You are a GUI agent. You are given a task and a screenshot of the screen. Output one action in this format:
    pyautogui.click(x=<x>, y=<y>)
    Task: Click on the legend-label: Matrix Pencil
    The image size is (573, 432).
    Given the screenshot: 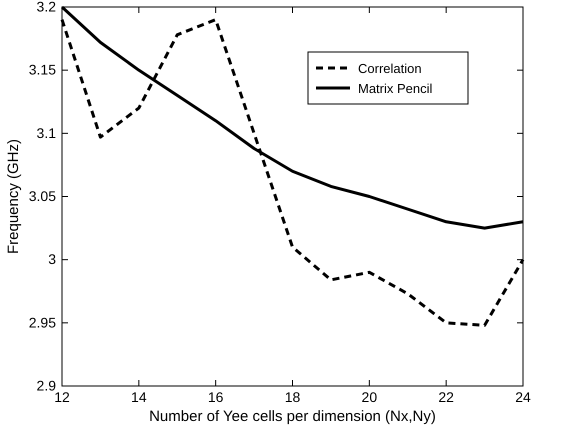 What is the action you would take?
    pyautogui.click(x=395, y=88)
    